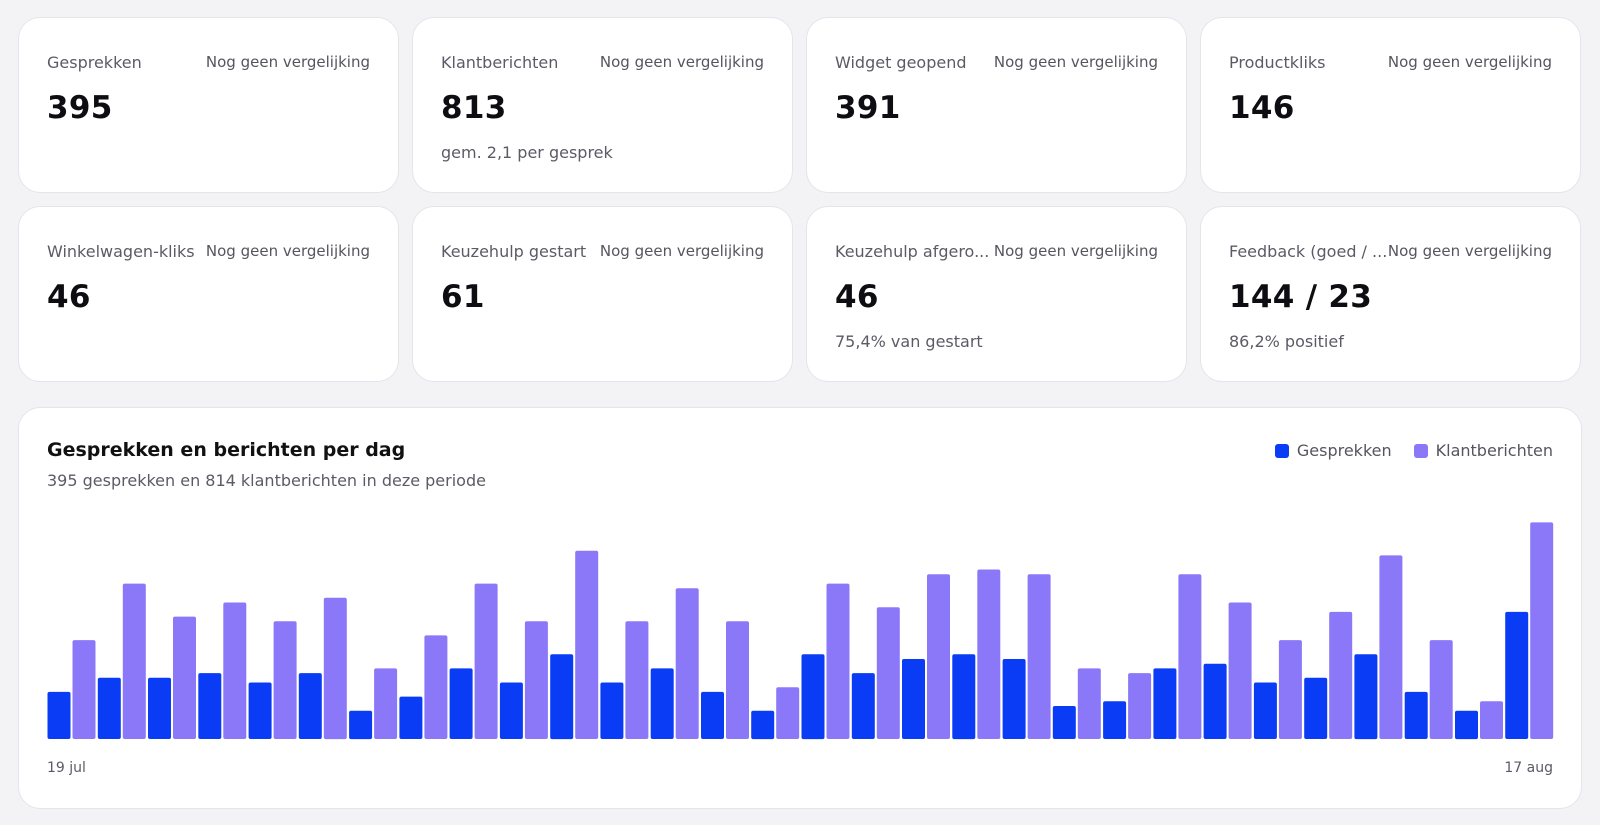 This screenshot has height=825, width=1600. Describe the element at coordinates (1390, 105) in the screenshot. I see `kpi-card-productkliks: Productkliks Nog geen vergelijking 146` at that location.